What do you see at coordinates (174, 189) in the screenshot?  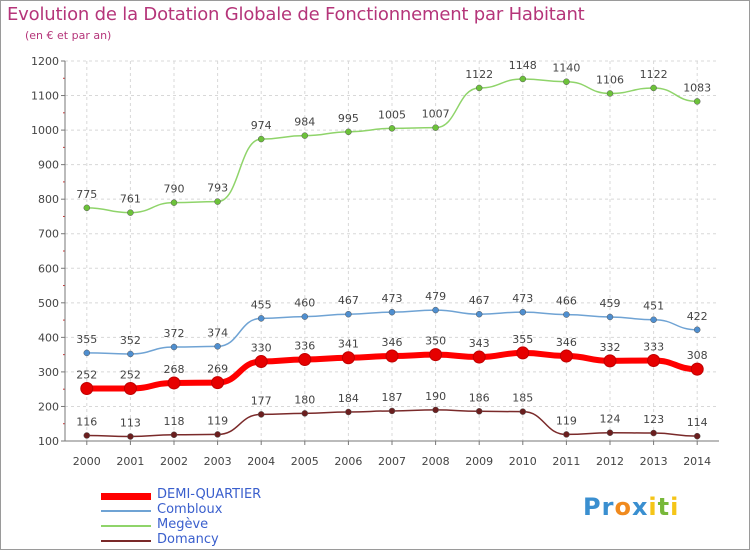 I see `data-label-meg-ve: 790` at bounding box center [174, 189].